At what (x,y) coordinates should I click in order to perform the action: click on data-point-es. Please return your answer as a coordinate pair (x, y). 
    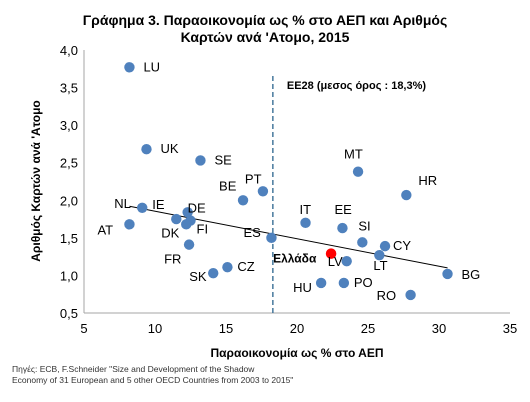
    Looking at the image, I should click on (271, 238).